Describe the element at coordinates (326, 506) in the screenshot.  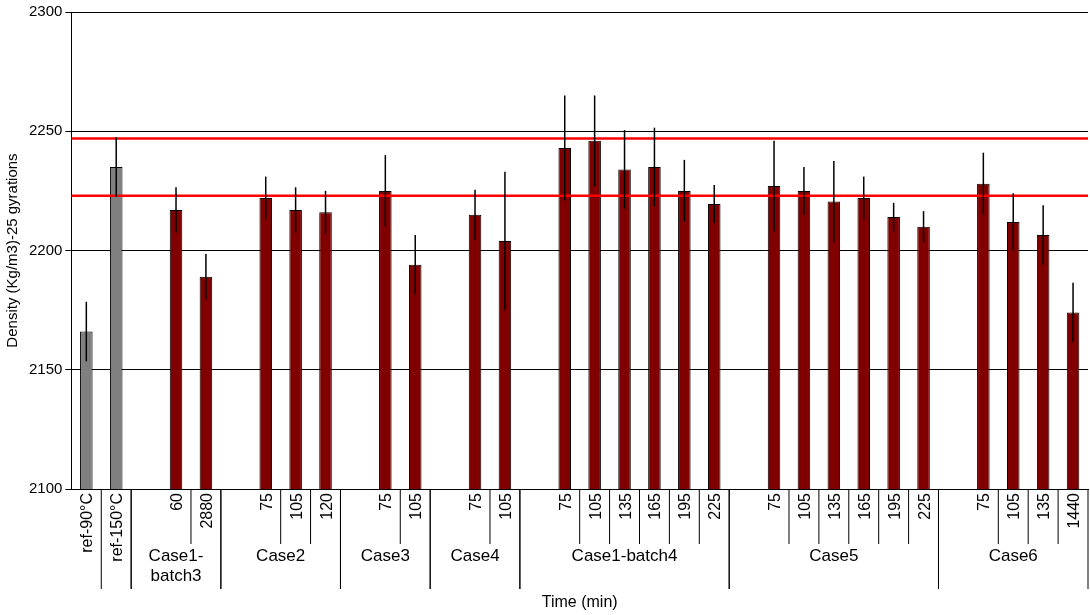
I see `x-tick-label: 120` at that location.